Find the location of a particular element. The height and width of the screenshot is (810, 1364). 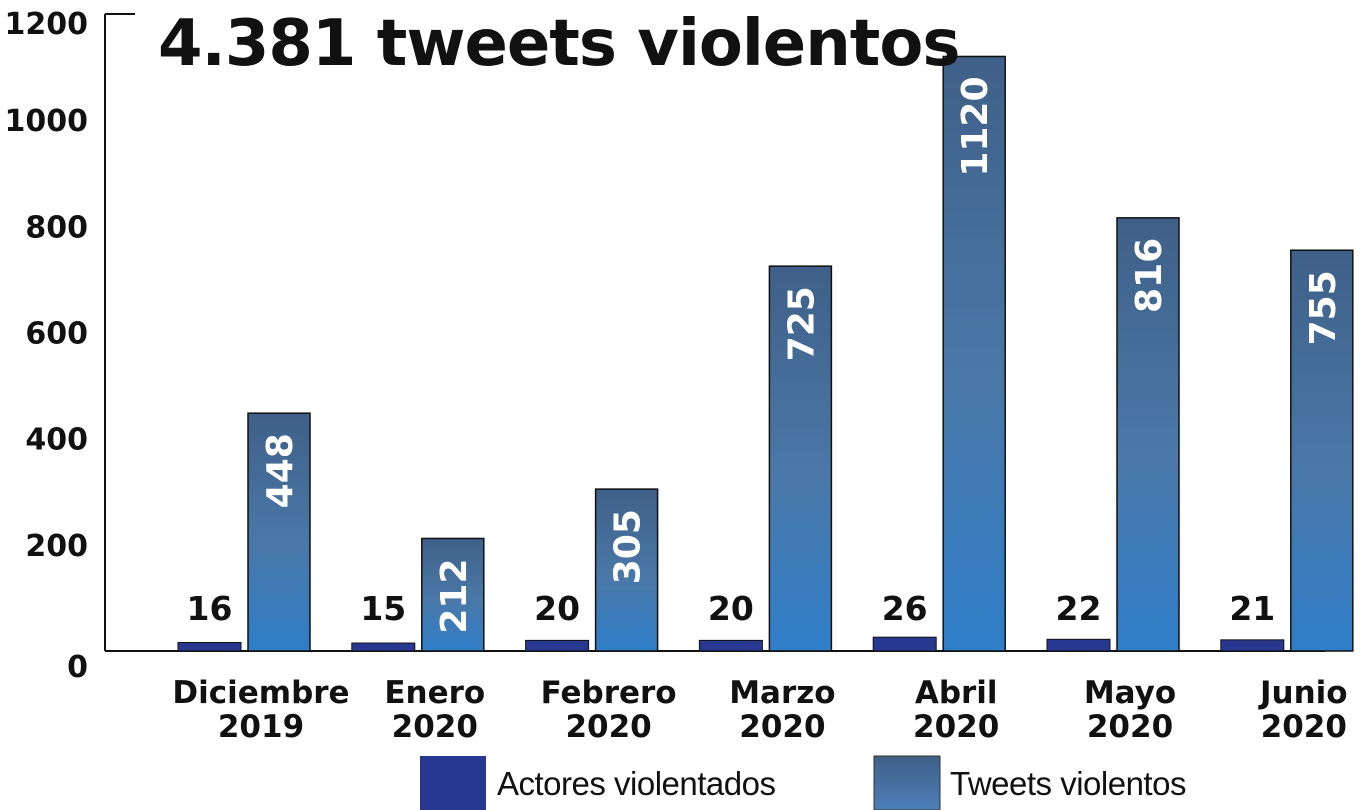

legend-label-actores: Actores violentados is located at coordinates (636, 783).